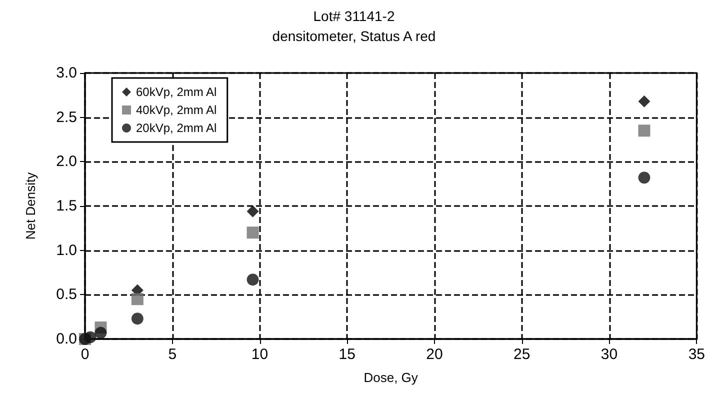  Describe the element at coordinates (172, 354) in the screenshot. I see `x-tick-label: 5` at that location.